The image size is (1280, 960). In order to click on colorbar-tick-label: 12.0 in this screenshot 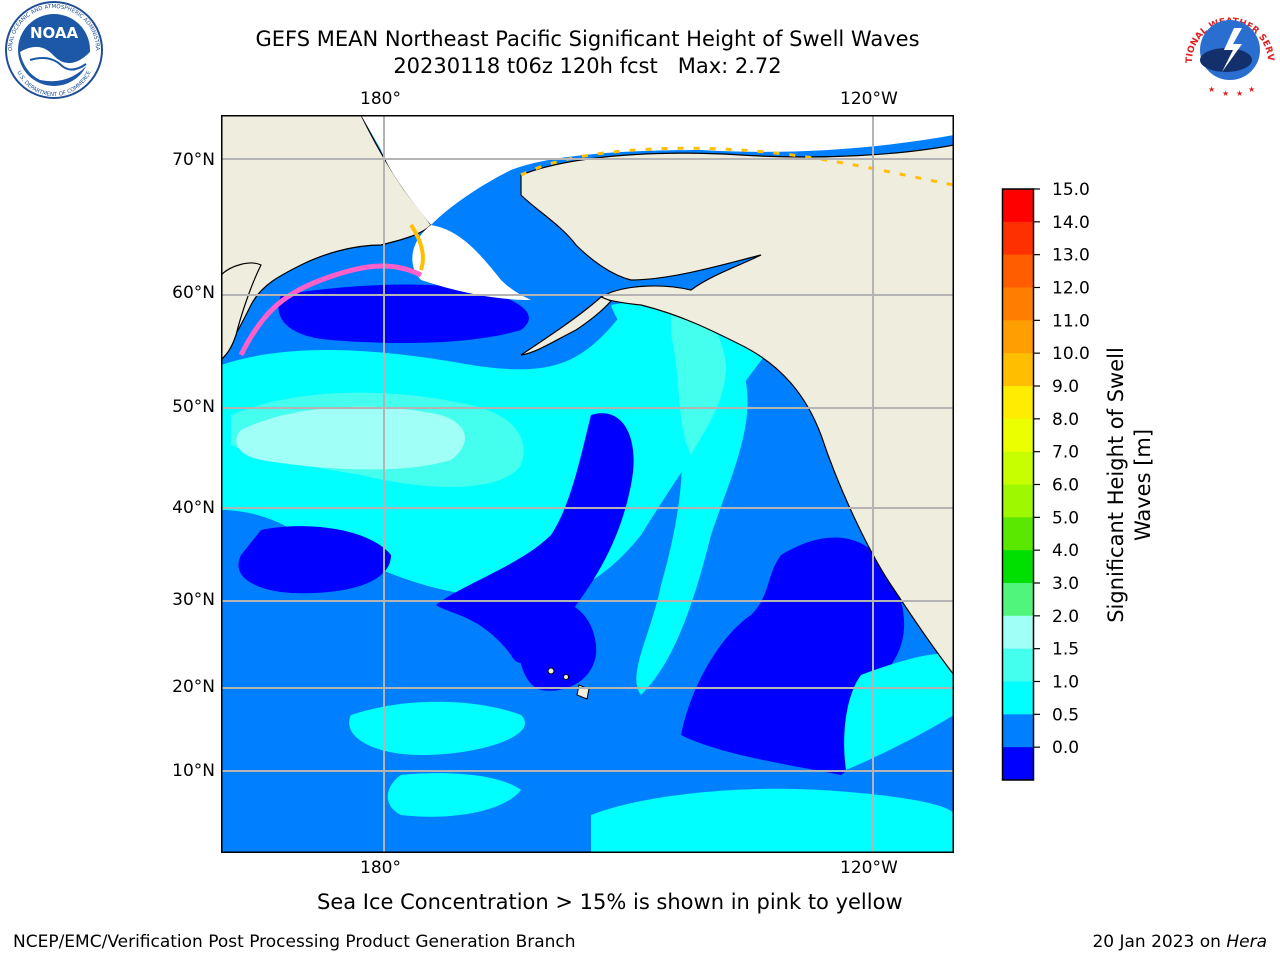, I will do `click(1071, 289)`.